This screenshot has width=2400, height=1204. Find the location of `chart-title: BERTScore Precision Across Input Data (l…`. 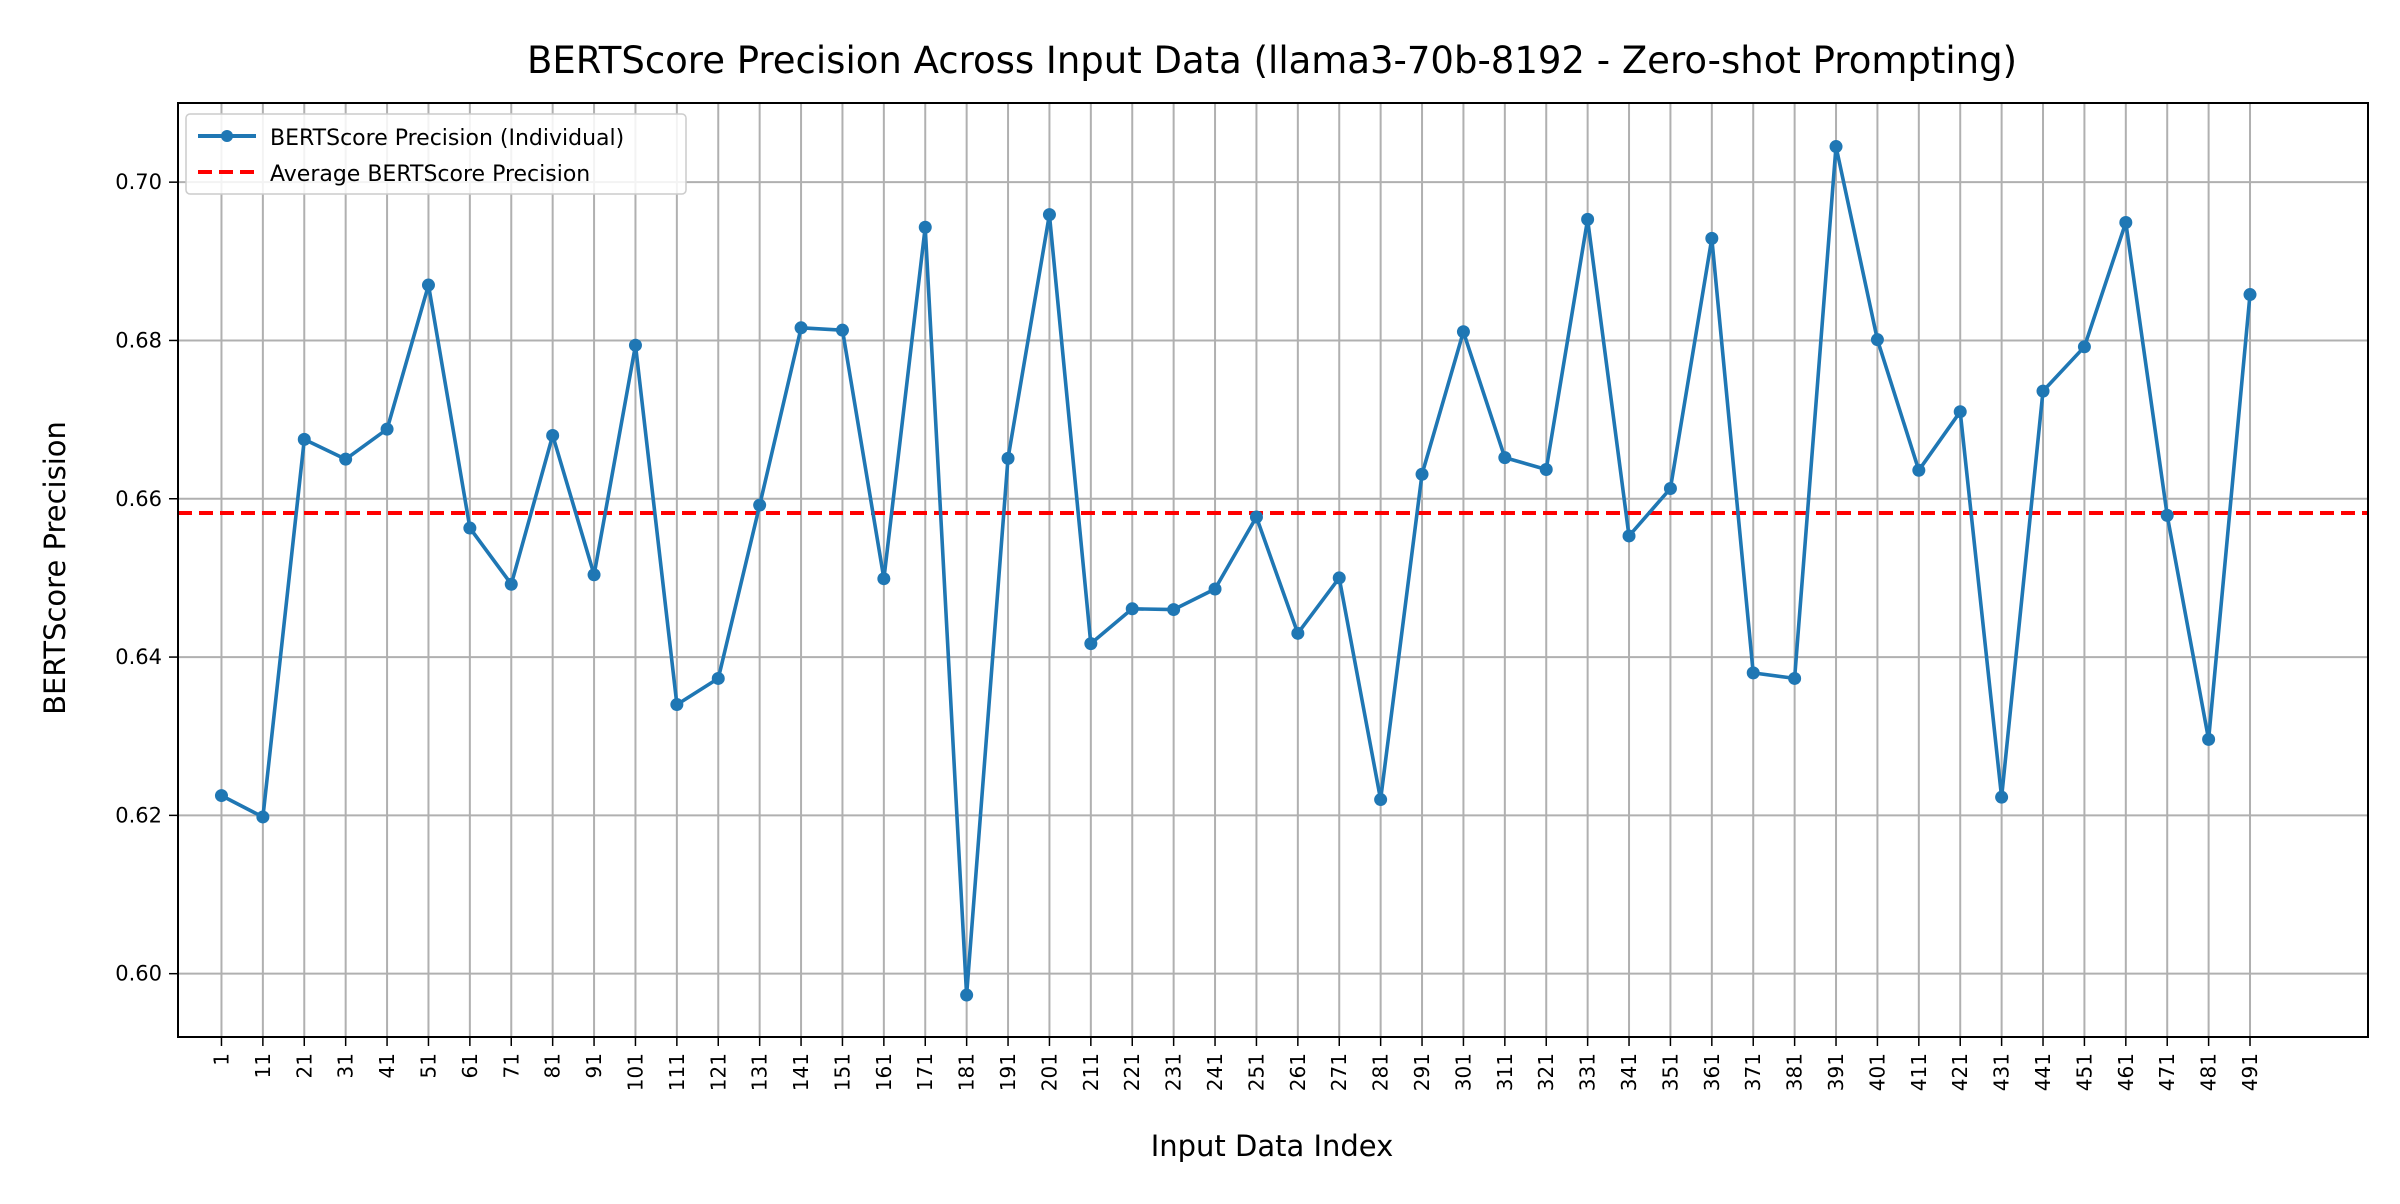

chart-title: BERTScore Precision Across Input Data (l… is located at coordinates (1272, 60).